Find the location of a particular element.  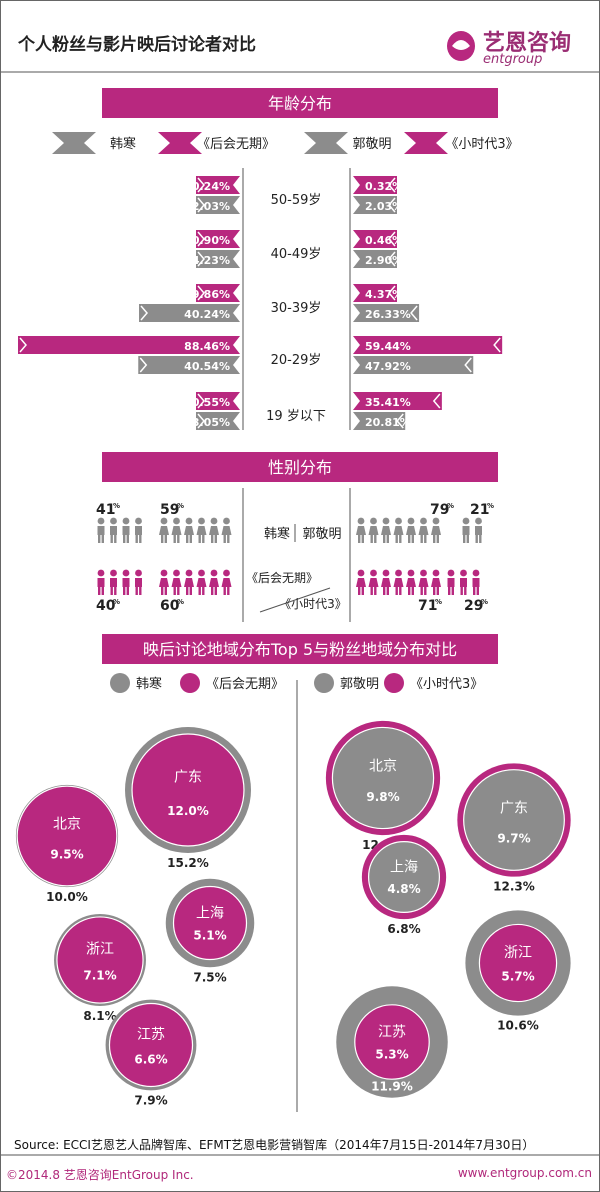

legend-hhwq: 《后会无期》 is located at coordinates (236, 144).